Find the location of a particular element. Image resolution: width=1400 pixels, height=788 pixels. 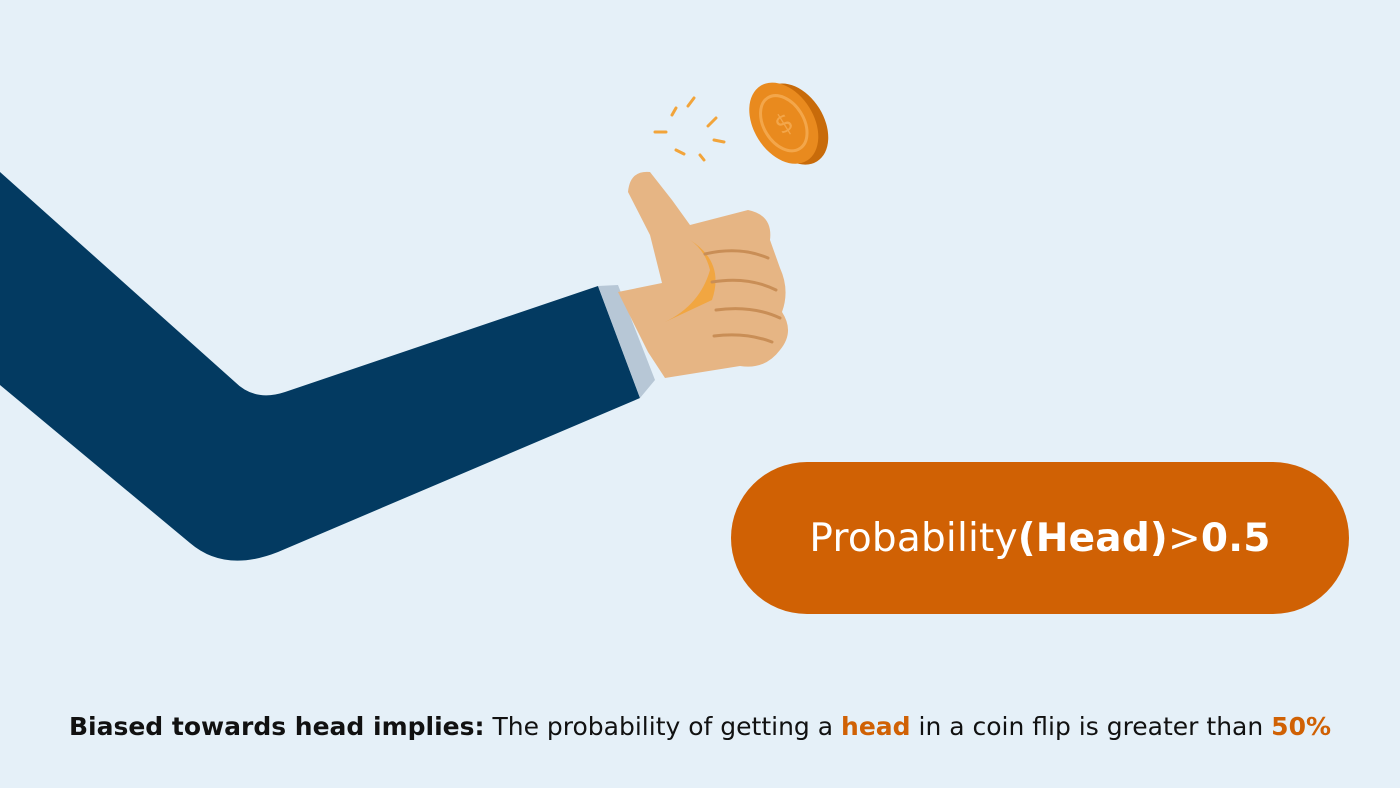

caption-lead: Biased towards head implies: is located at coordinates (276, 726).